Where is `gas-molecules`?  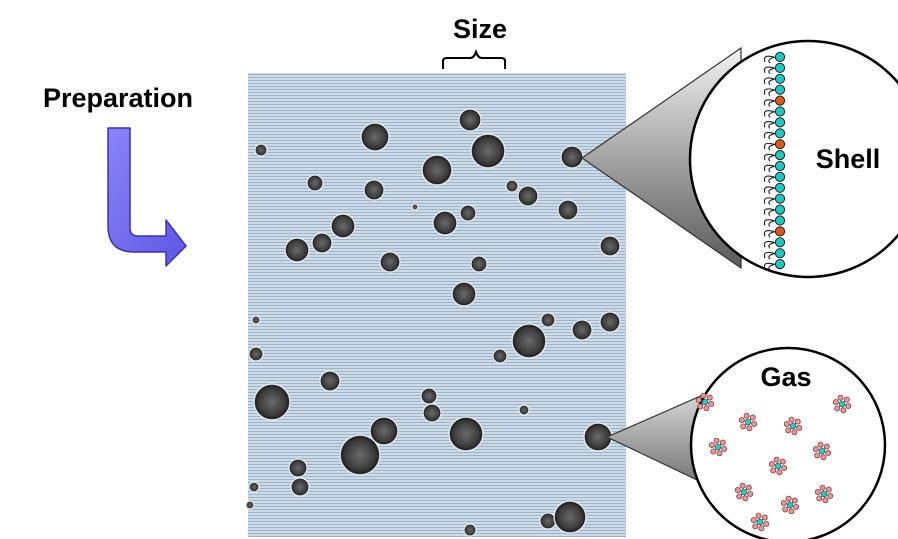
gas-molecules is located at coordinates (773, 462).